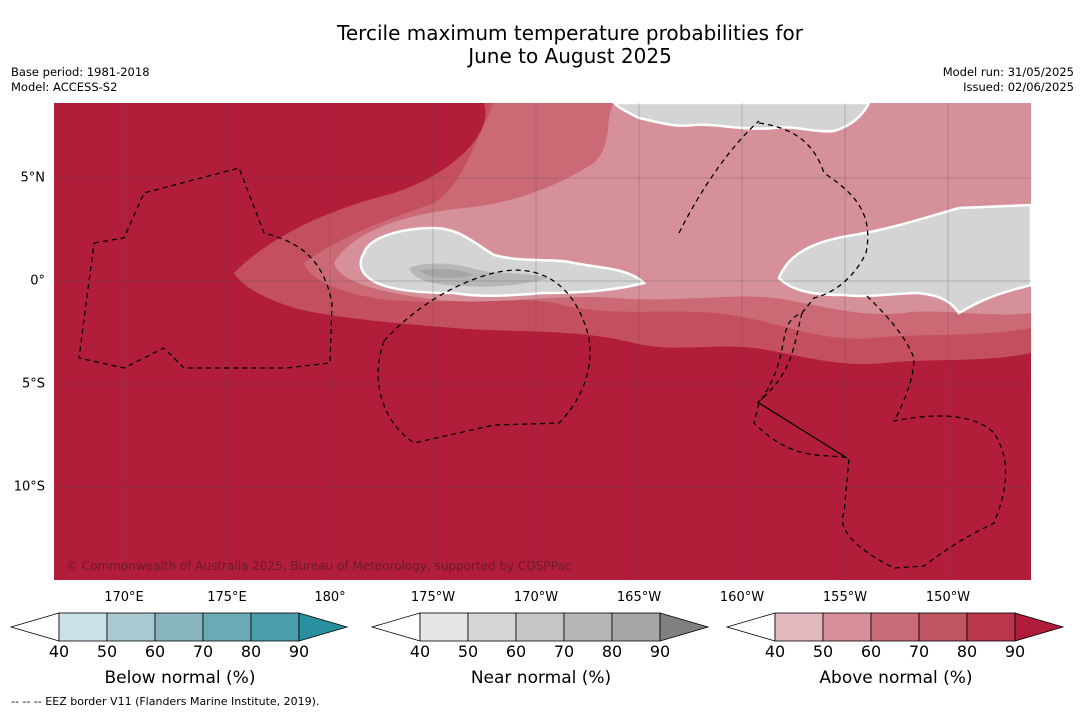 Image resolution: width=1085 pixels, height=713 pixels. What do you see at coordinates (896, 678) in the screenshot?
I see `colorbar-above-normal-title: Above normal (%)` at bounding box center [896, 678].